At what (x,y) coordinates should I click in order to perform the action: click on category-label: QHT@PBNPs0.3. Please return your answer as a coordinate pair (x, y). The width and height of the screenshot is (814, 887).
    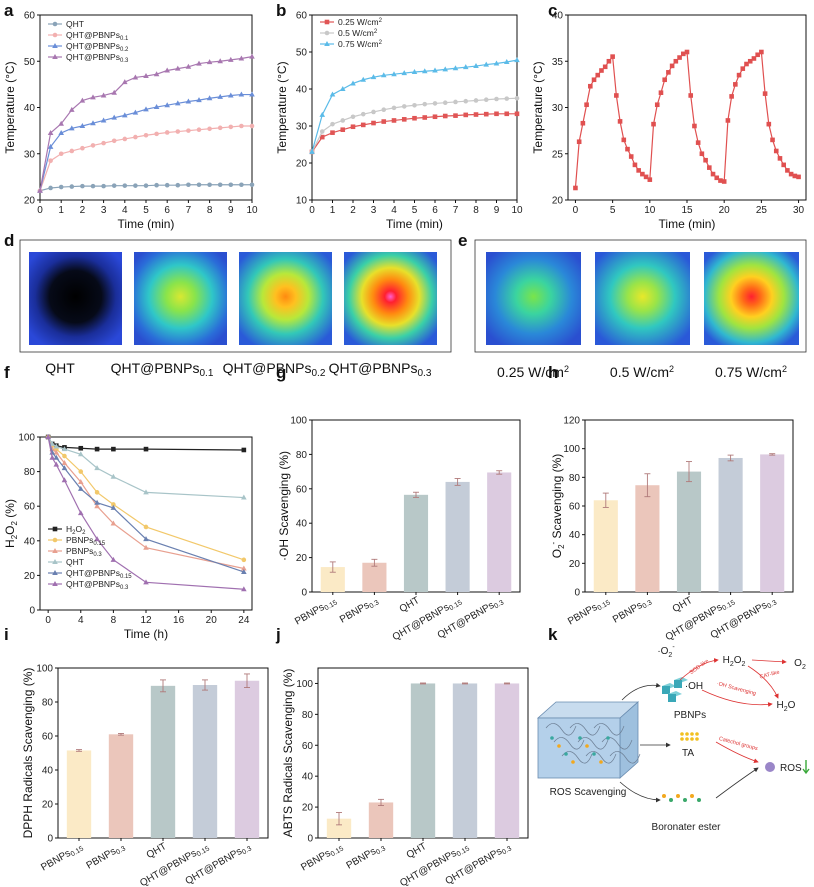
    Looking at the image, I should click on (219, 864).